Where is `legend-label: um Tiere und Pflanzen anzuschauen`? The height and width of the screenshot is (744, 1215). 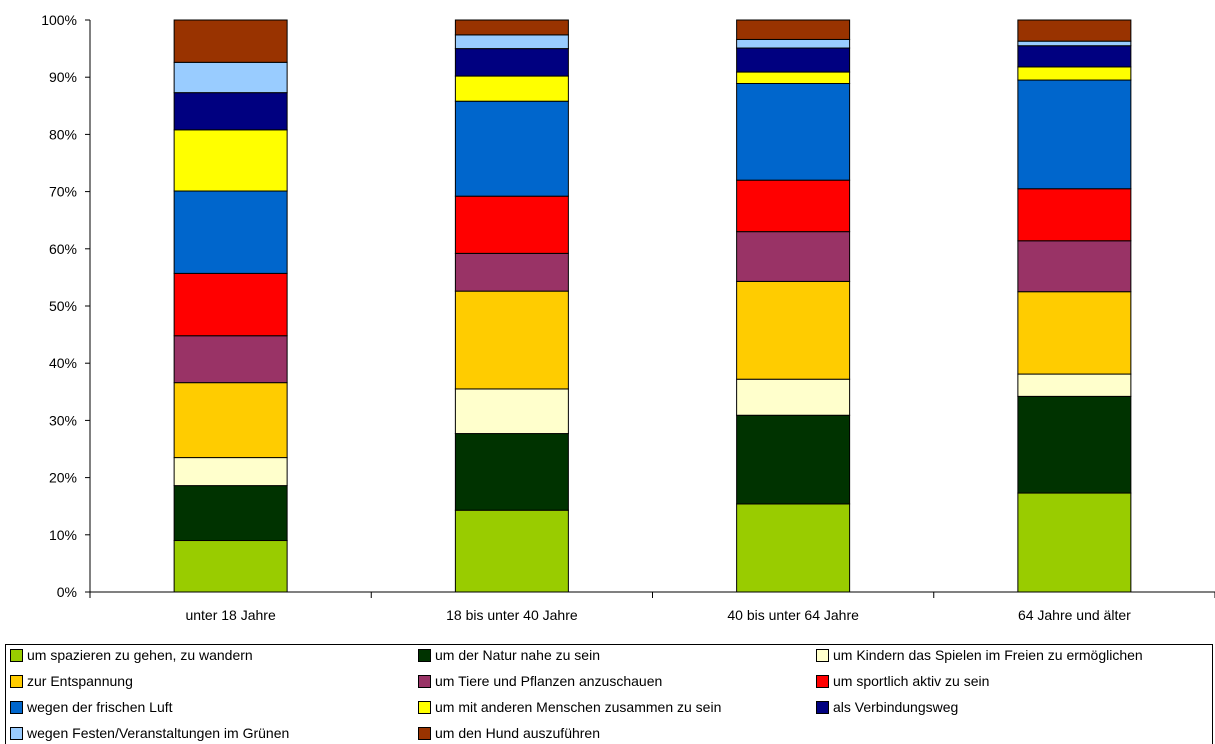
legend-label: um Tiere und Pflanzen anzuschauen is located at coordinates (549, 681).